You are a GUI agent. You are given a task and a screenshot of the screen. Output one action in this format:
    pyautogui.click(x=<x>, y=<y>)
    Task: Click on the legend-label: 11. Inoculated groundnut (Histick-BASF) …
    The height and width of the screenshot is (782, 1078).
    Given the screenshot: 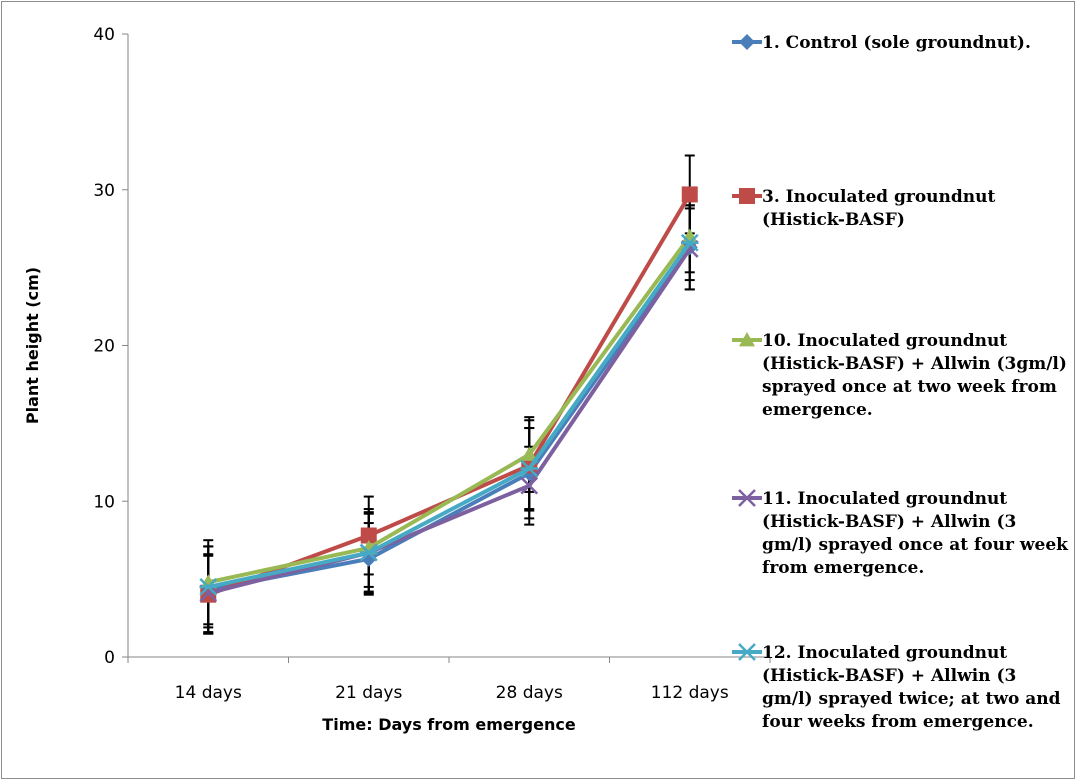 What is the action you would take?
    pyautogui.click(x=915, y=533)
    